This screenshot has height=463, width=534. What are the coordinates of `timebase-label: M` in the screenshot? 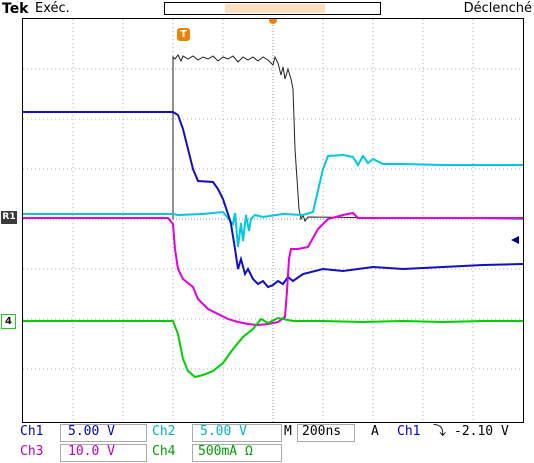 It's located at (288, 431).